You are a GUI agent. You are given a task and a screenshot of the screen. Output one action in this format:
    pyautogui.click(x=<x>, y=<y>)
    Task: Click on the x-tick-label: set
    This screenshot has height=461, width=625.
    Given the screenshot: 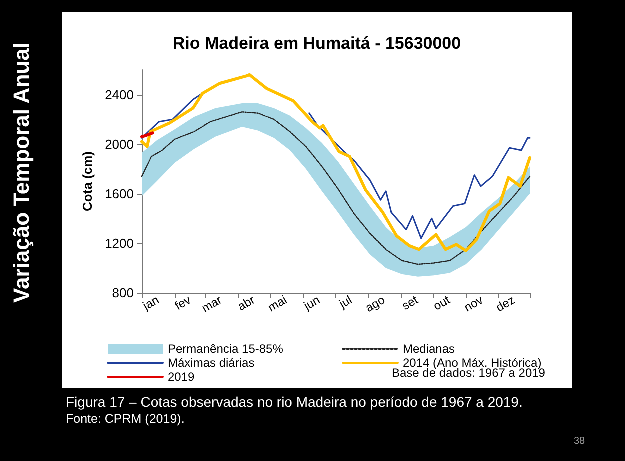 What is the action you would take?
    pyautogui.click(x=411, y=303)
    